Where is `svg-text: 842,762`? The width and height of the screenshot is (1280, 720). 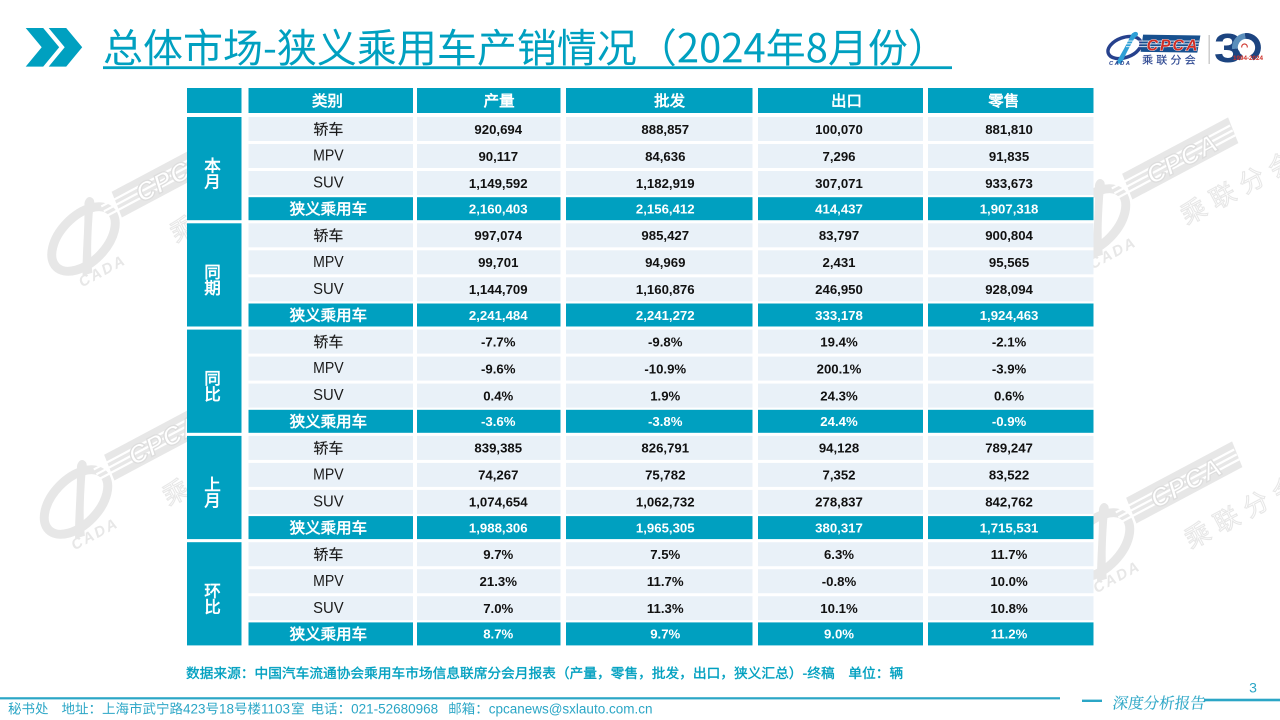
svg-text: 842,762 is located at coordinates (1009, 502).